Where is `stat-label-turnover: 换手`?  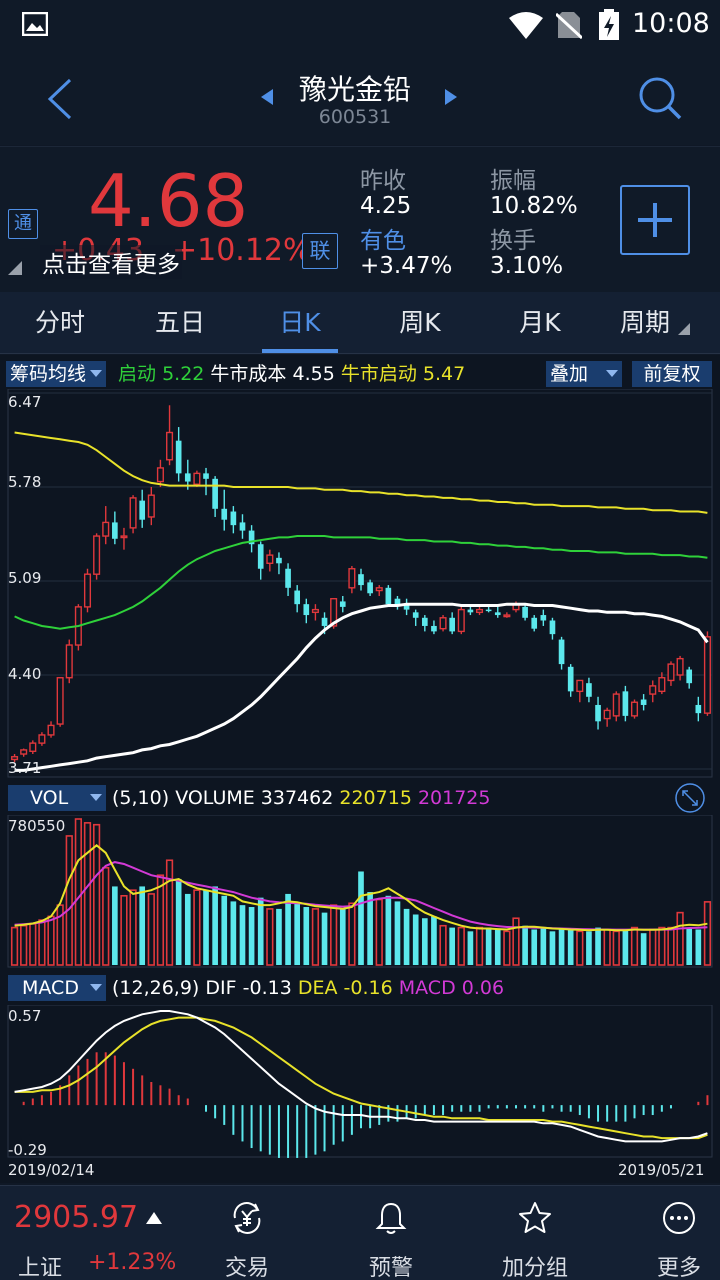 stat-label-turnover: 换手 is located at coordinates (513, 241).